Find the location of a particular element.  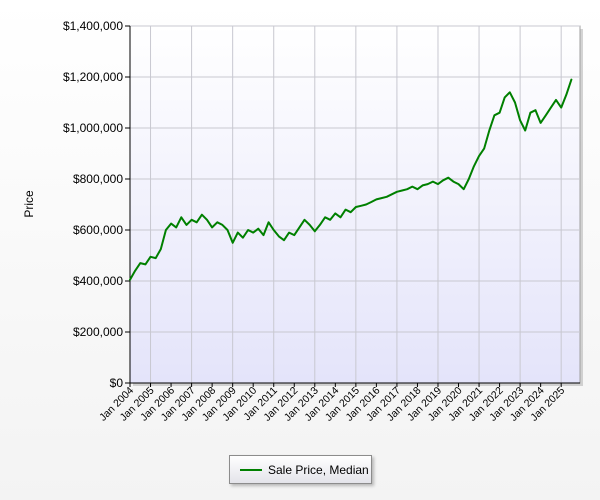

legend-label: Sale Price, Median is located at coordinates (318, 469).